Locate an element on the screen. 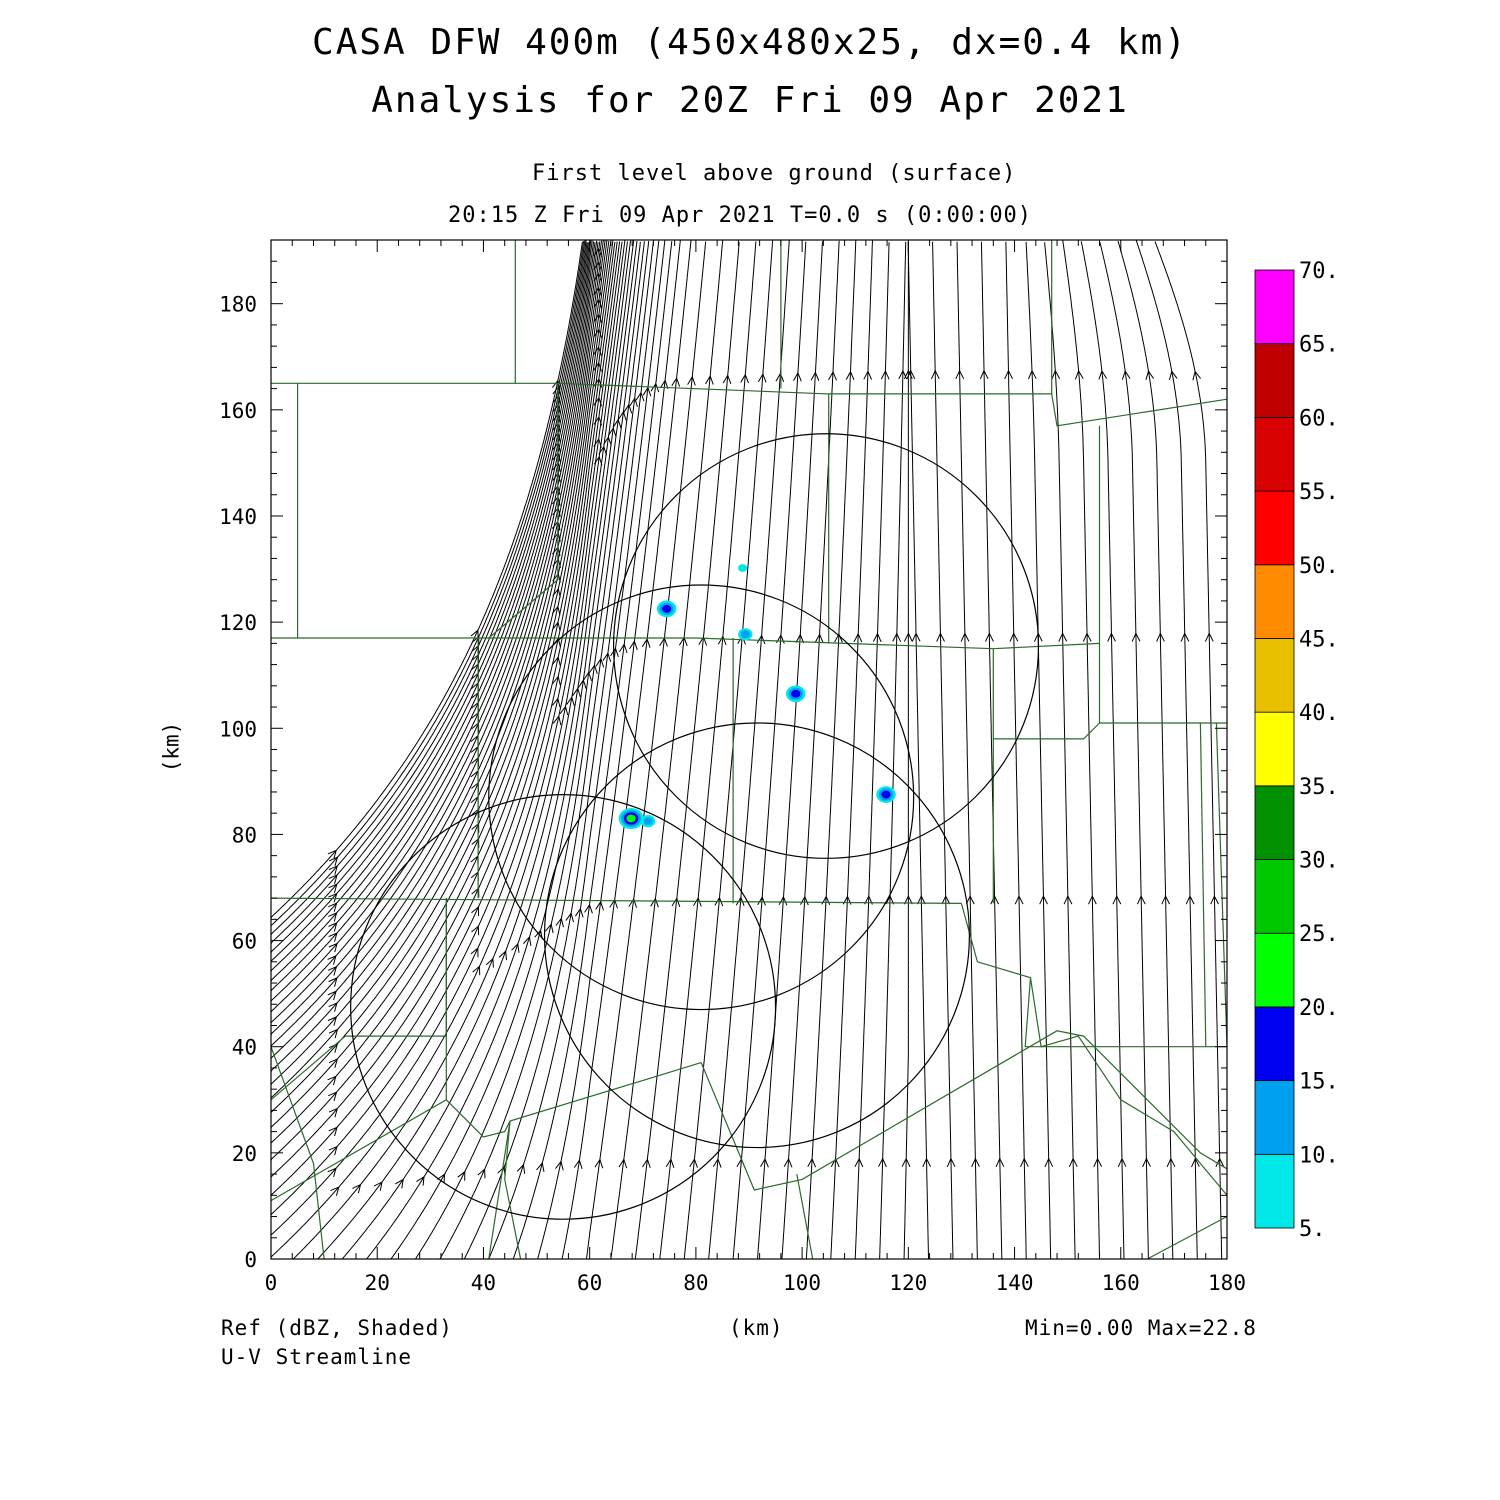  colorbar-label: 45. is located at coordinates (1319, 639).